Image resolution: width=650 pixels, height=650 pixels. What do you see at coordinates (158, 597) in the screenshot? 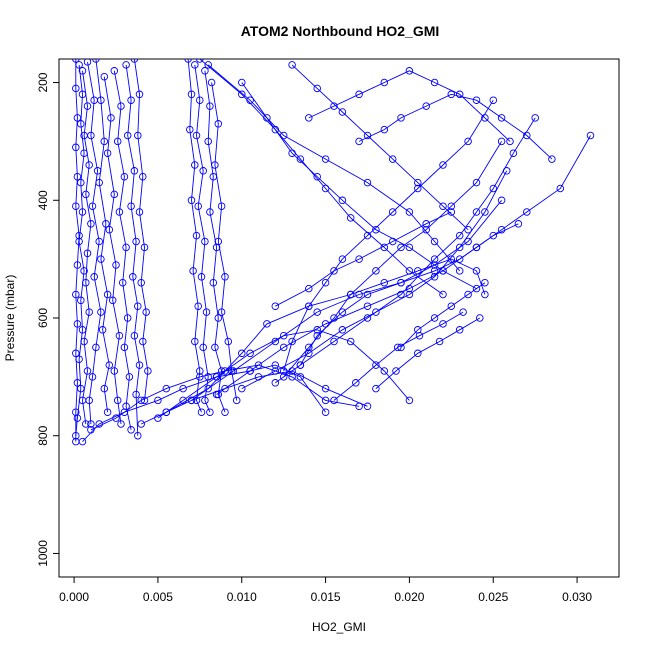
I see `x-tick-label: 0.005` at bounding box center [158, 597].